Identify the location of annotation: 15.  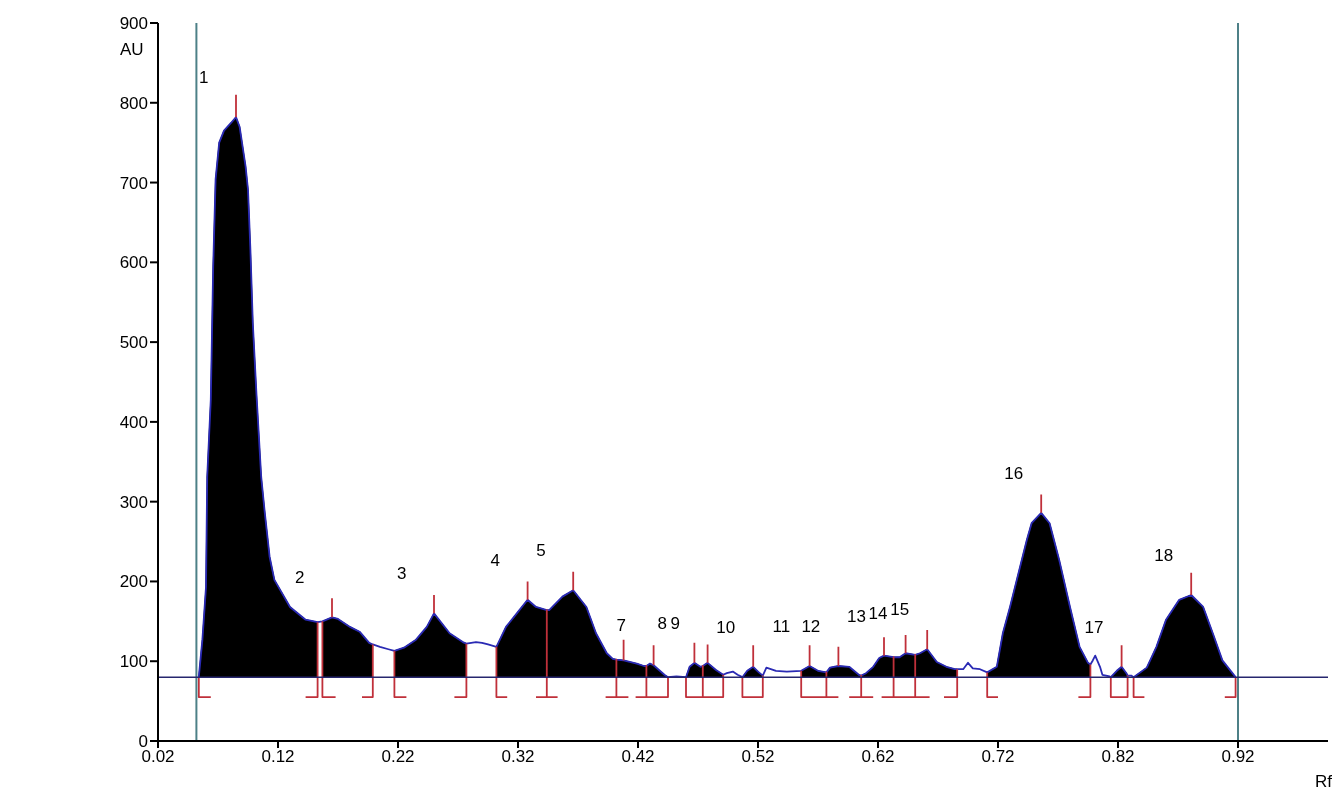
(900, 609).